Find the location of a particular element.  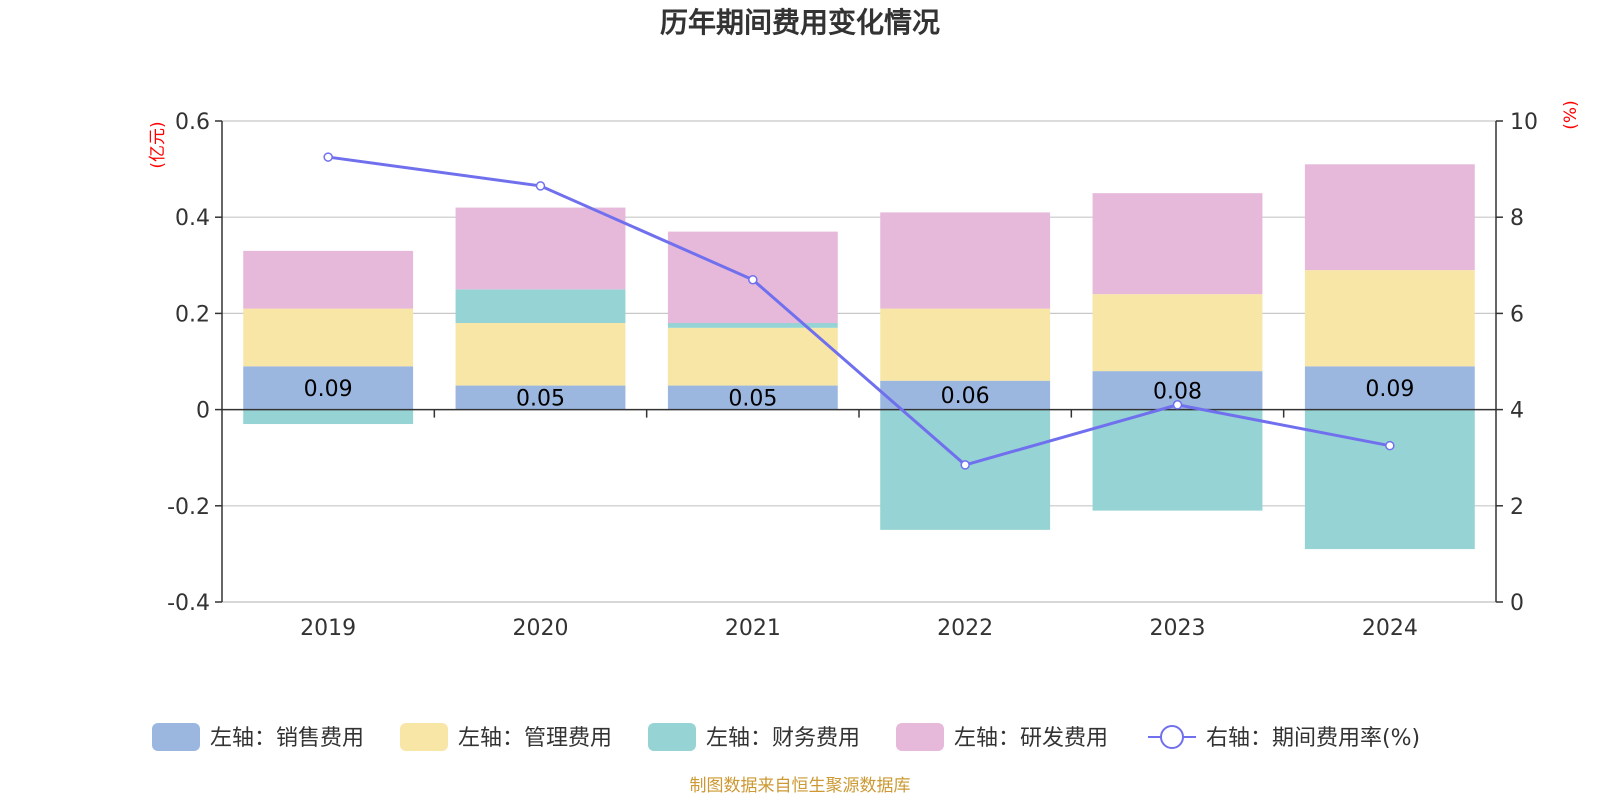

legend: 左轴：销售费用 左轴：管理费用 左轴：财务费用 左轴：研发费用 右轴：期间费用率(%) is located at coordinates (786, 737).